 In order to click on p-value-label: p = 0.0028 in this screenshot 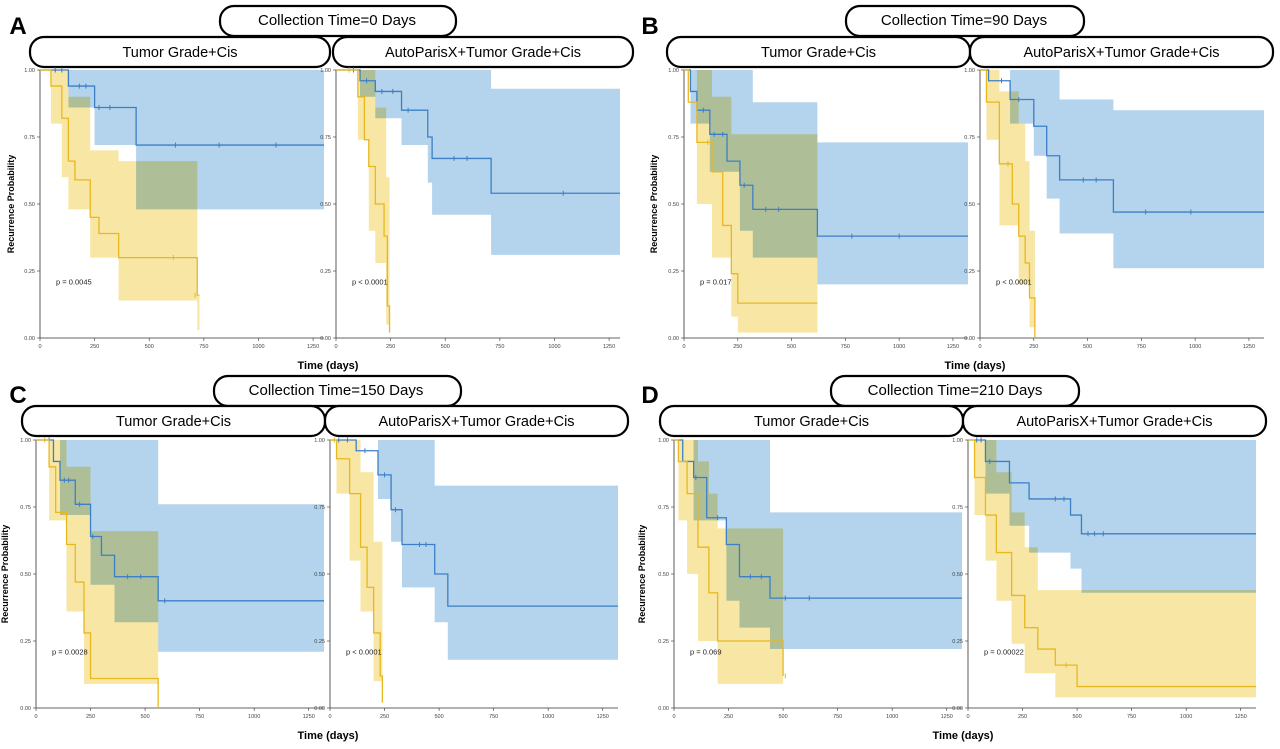, I will do `click(70, 651)`.